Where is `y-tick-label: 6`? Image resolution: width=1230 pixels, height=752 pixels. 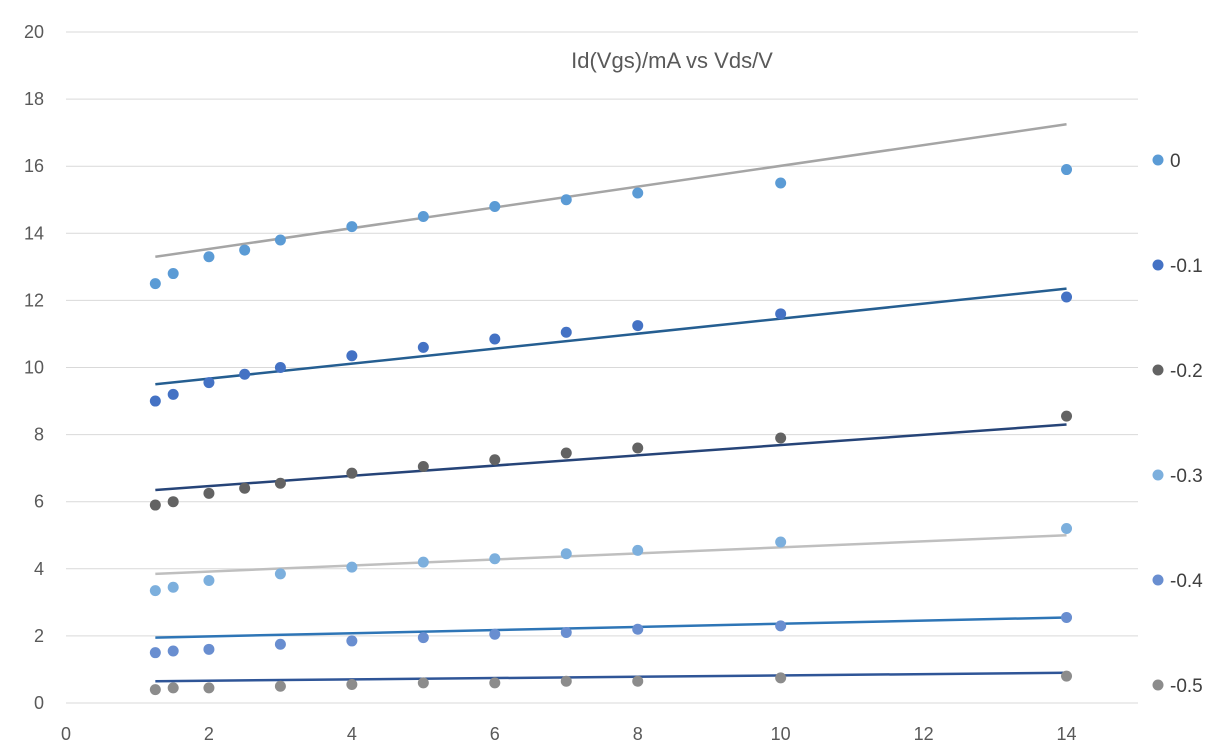 y-tick-label: 6 is located at coordinates (39, 502).